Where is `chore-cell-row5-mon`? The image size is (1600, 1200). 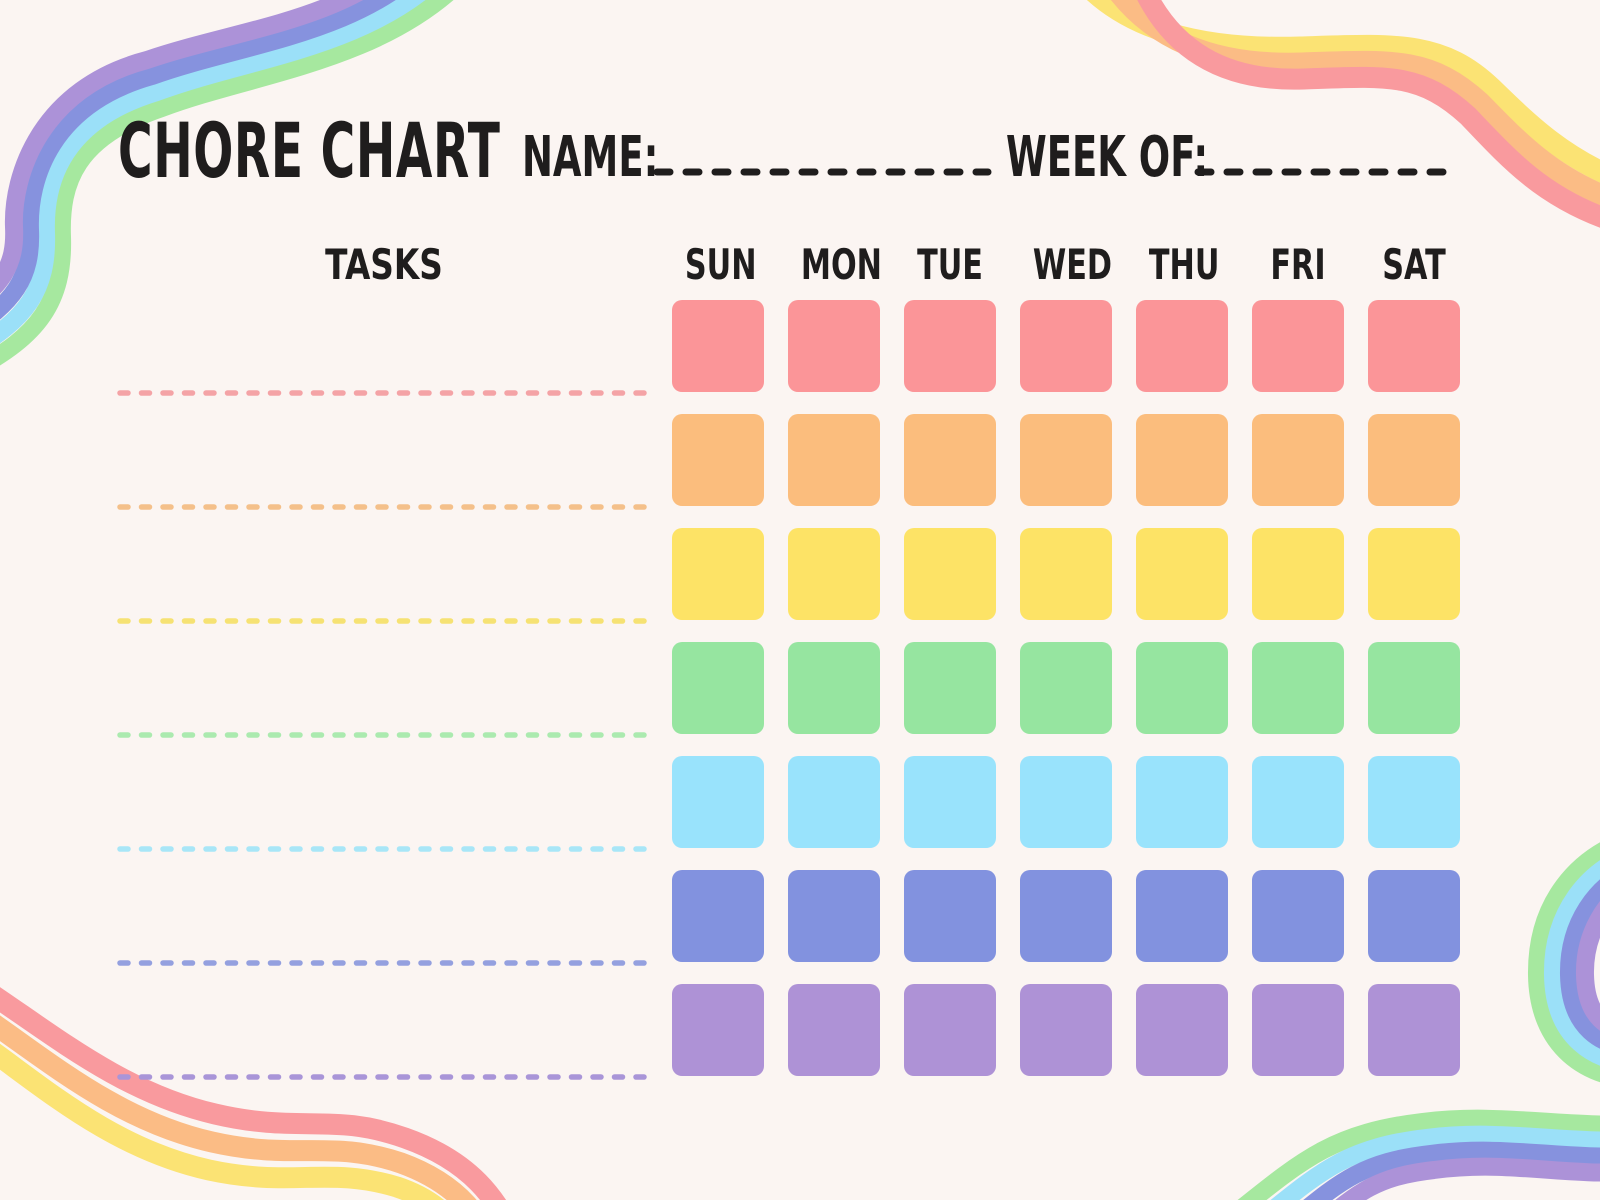
chore-cell-row5-mon is located at coordinates (834, 802).